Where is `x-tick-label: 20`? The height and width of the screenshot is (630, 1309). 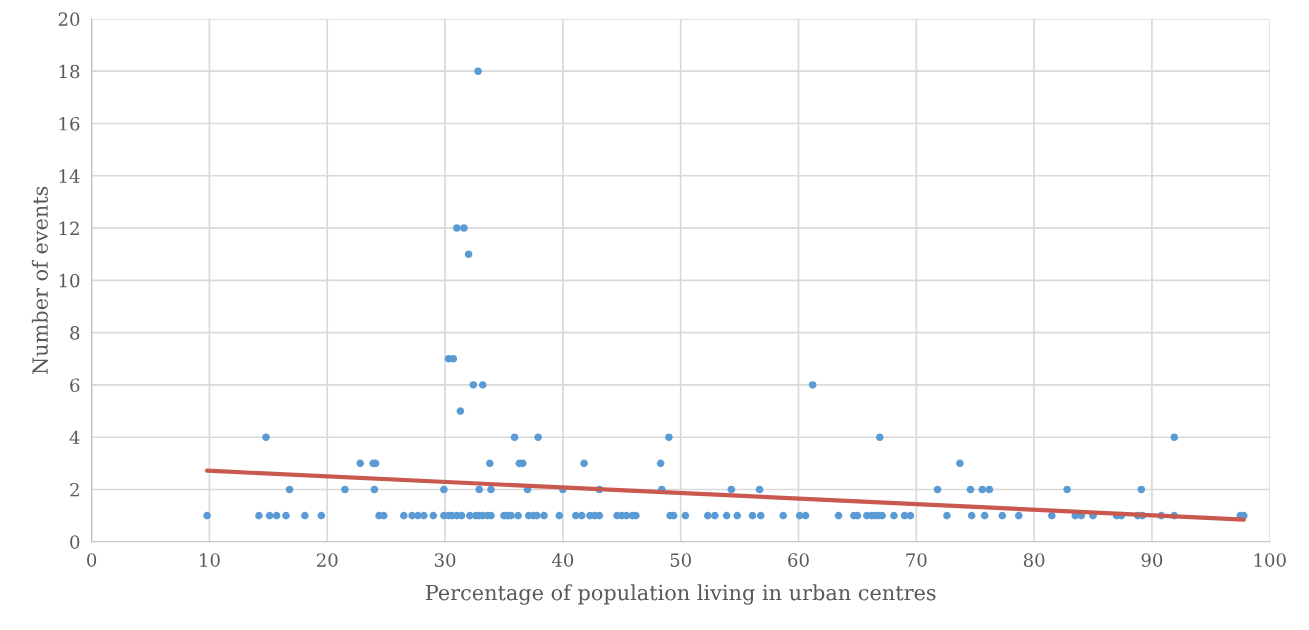 x-tick-label: 20 is located at coordinates (327, 560).